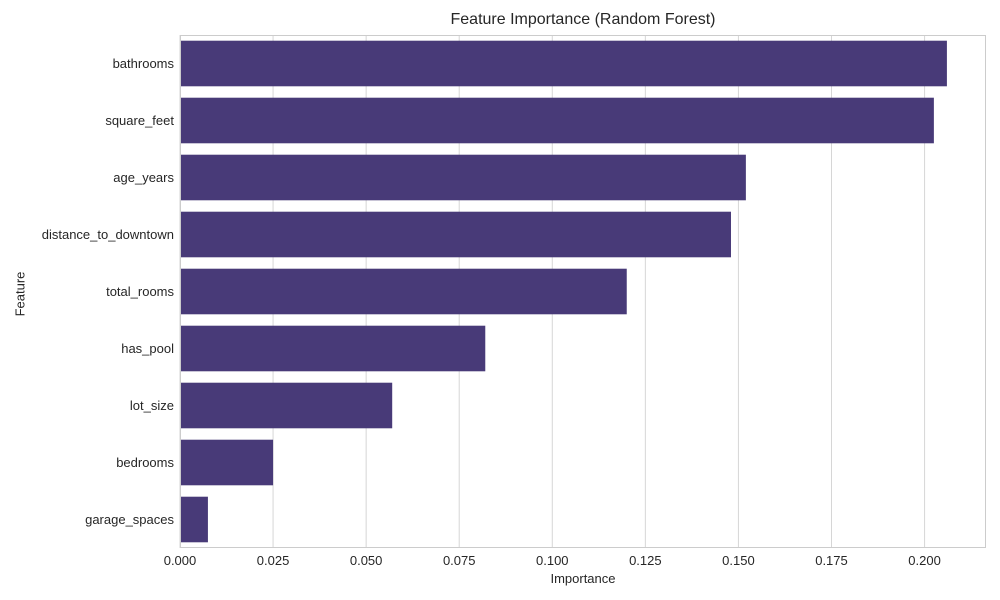 The width and height of the screenshot is (1000, 600). Describe the element at coordinates (831, 560) in the screenshot. I see `x-tick-label: 0.175` at that location.